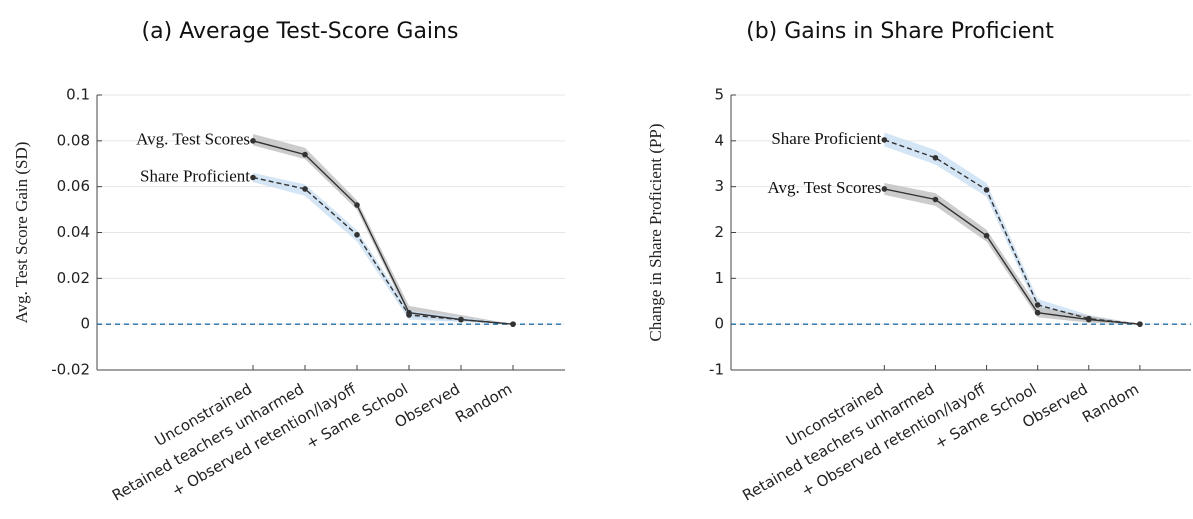  I want to click on y-tick-label: 0.04, so click(73, 232).